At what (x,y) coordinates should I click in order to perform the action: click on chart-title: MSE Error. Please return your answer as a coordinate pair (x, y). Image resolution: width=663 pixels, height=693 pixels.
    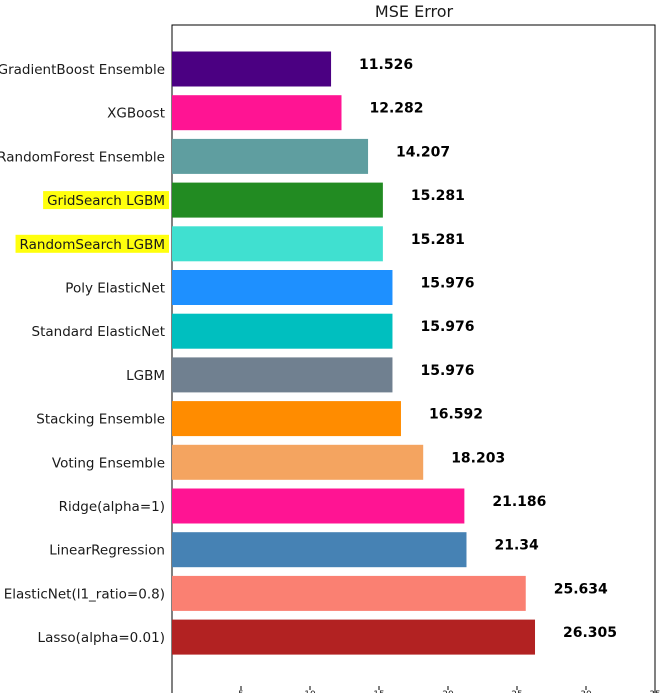
    Looking at the image, I should click on (414, 11).